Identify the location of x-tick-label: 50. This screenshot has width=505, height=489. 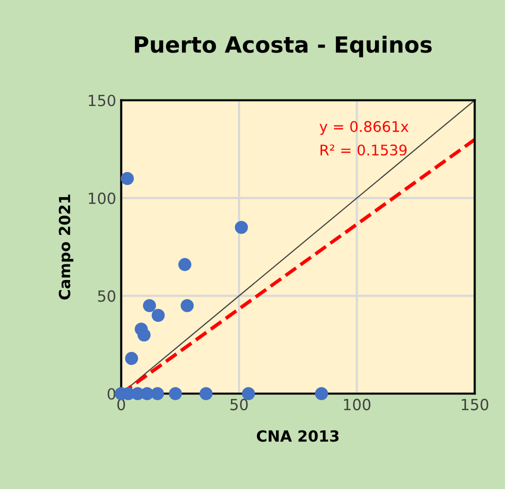
(239, 404).